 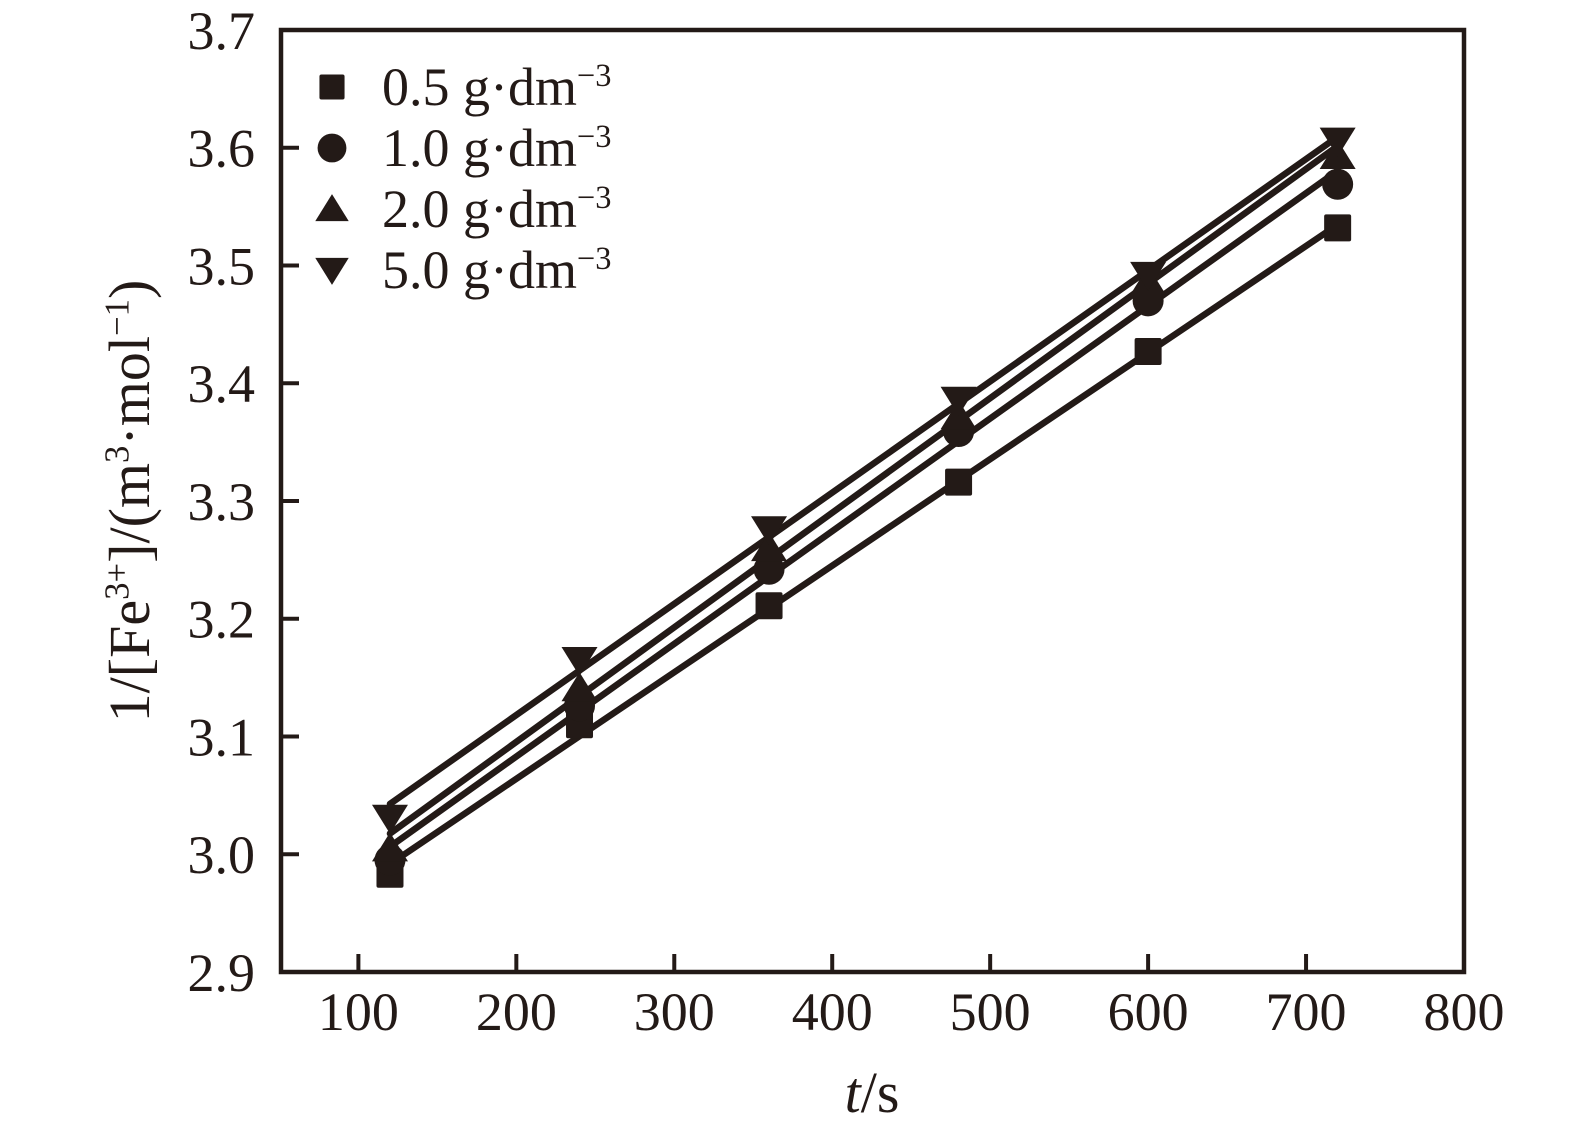 What do you see at coordinates (1464, 1012) in the screenshot?
I see `x-tick-label: 800` at bounding box center [1464, 1012].